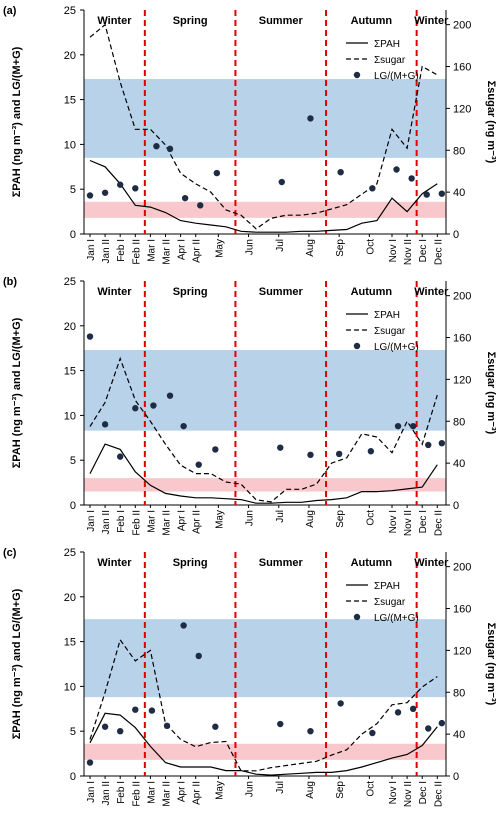 The width and height of the screenshot is (500, 815). What do you see at coordinates (73, 732) in the screenshot?
I see `y-tick-label: 5` at bounding box center [73, 732].